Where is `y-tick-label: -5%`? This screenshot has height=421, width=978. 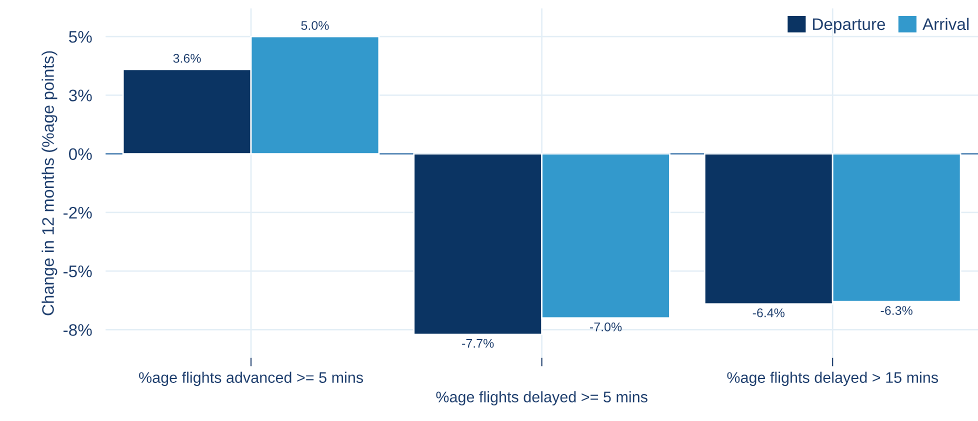
y-tick-label: -5% is located at coordinates (78, 272).